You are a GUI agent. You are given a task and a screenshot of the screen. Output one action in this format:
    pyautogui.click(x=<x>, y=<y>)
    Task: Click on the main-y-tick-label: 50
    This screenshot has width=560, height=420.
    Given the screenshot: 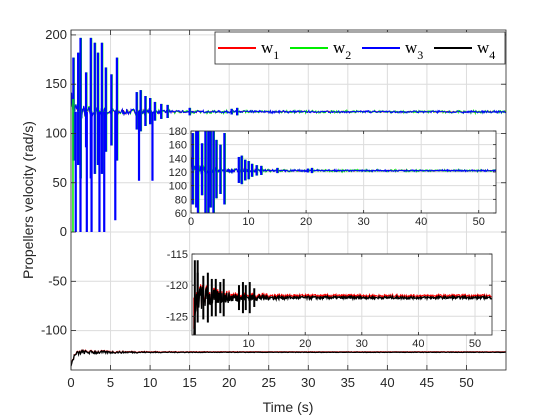 What is the action you would take?
    pyautogui.click(x=60, y=182)
    